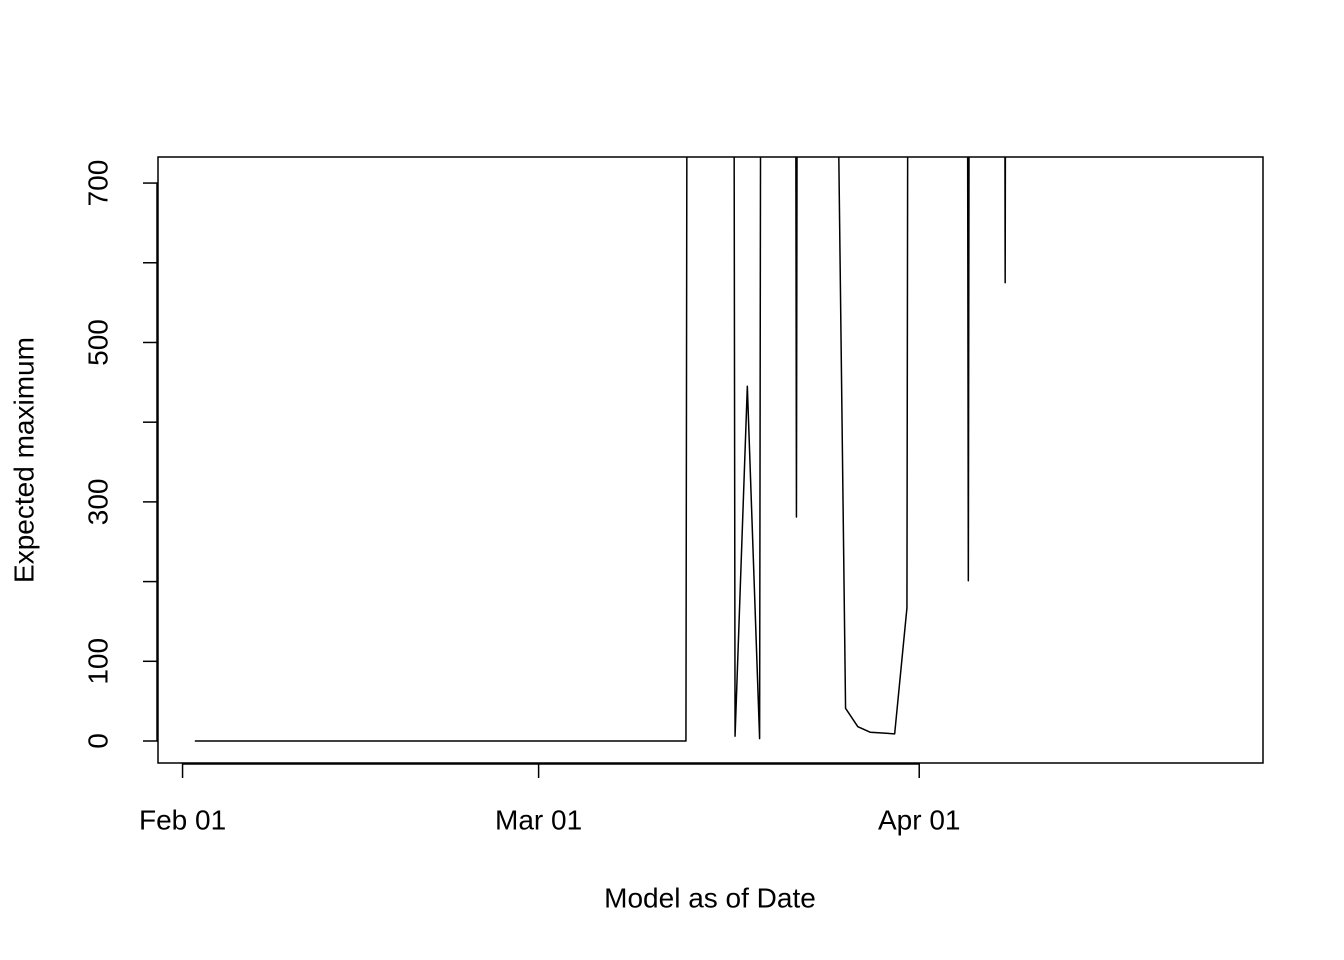  Describe the element at coordinates (97, 342) in the screenshot. I see `y-tick-label: 500` at that location.